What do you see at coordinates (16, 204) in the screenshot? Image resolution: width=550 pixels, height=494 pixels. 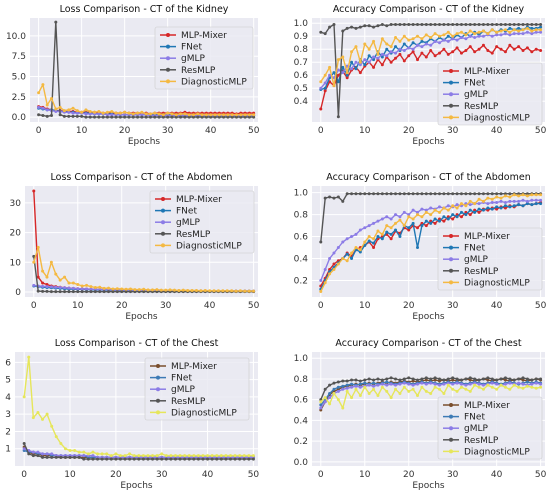 I see `y-tick-label: 30` at bounding box center [16, 204].